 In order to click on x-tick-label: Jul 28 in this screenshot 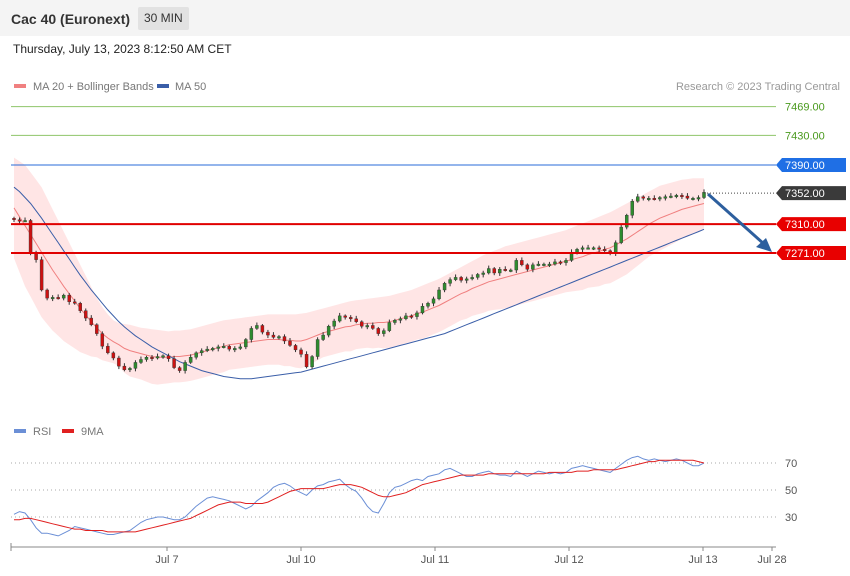, I will do `click(771, 560)`.